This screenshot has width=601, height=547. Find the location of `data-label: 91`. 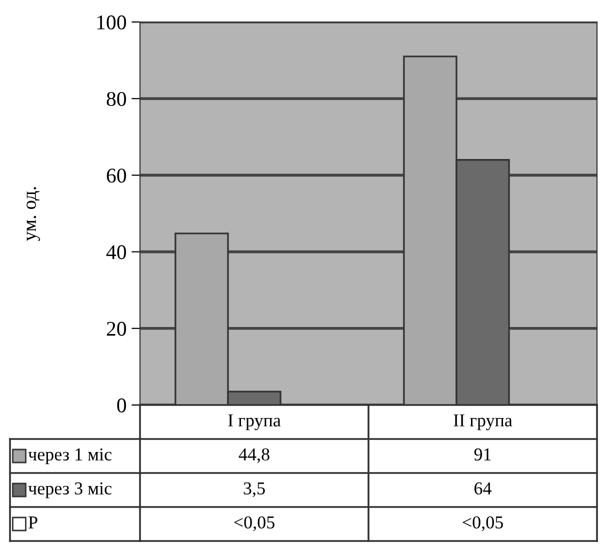

data-label: 91 is located at coordinates (482, 454).